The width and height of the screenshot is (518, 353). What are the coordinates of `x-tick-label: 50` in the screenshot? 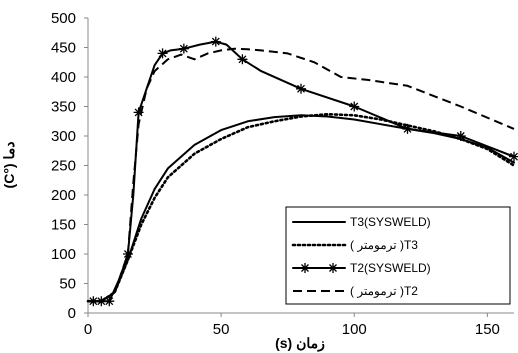 It's located at (221, 329).